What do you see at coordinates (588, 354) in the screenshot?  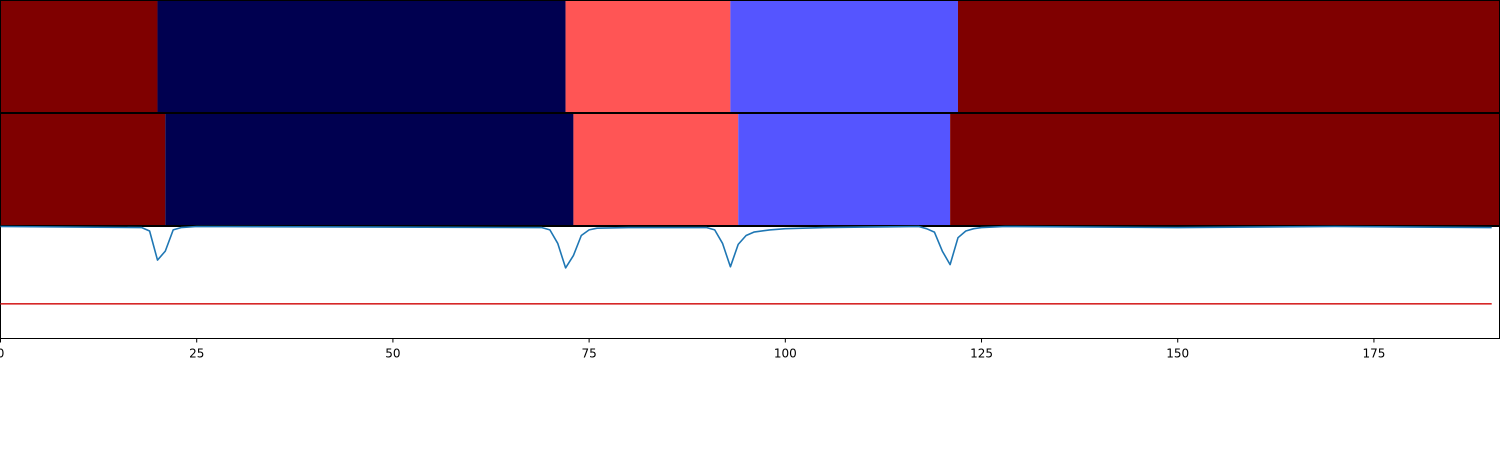 I see `x-tick-label: 75` at bounding box center [588, 354].